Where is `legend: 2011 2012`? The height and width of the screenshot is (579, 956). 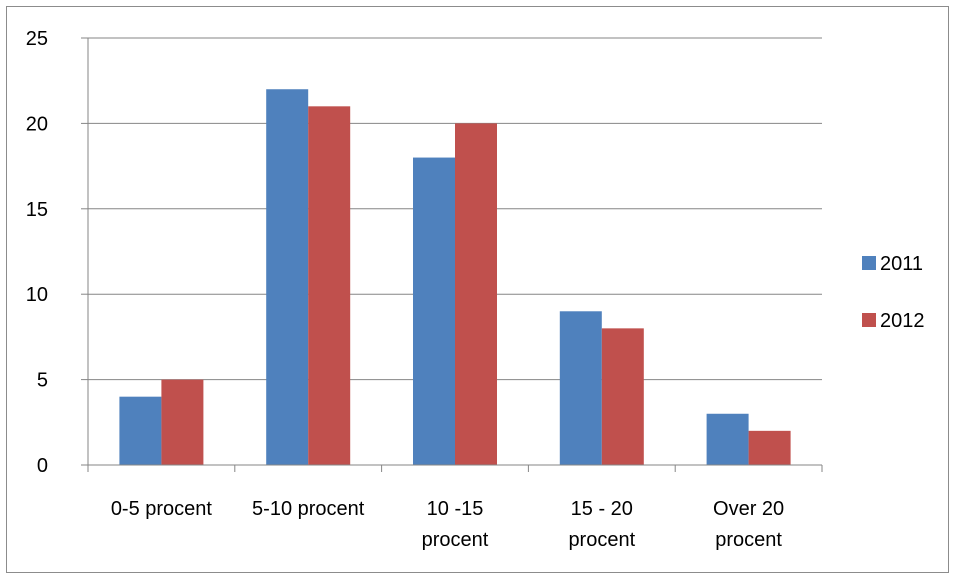 legend: 2011 2012 is located at coordinates (893, 292).